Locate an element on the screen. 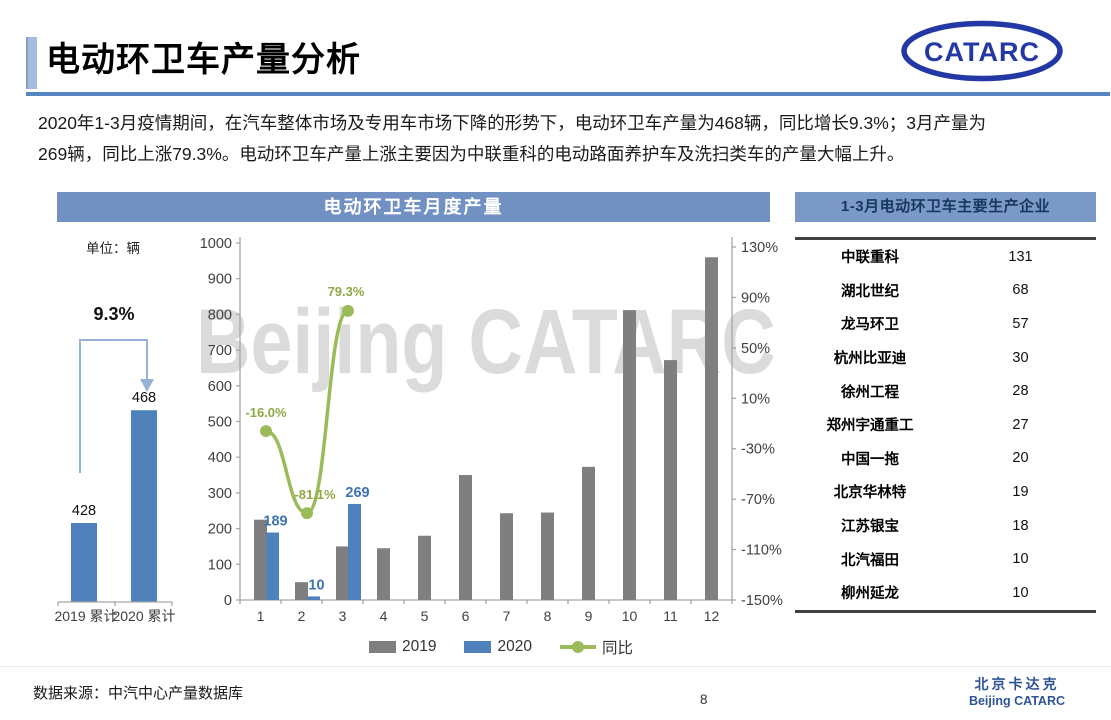  svg-text: 10% is located at coordinates (755, 399).